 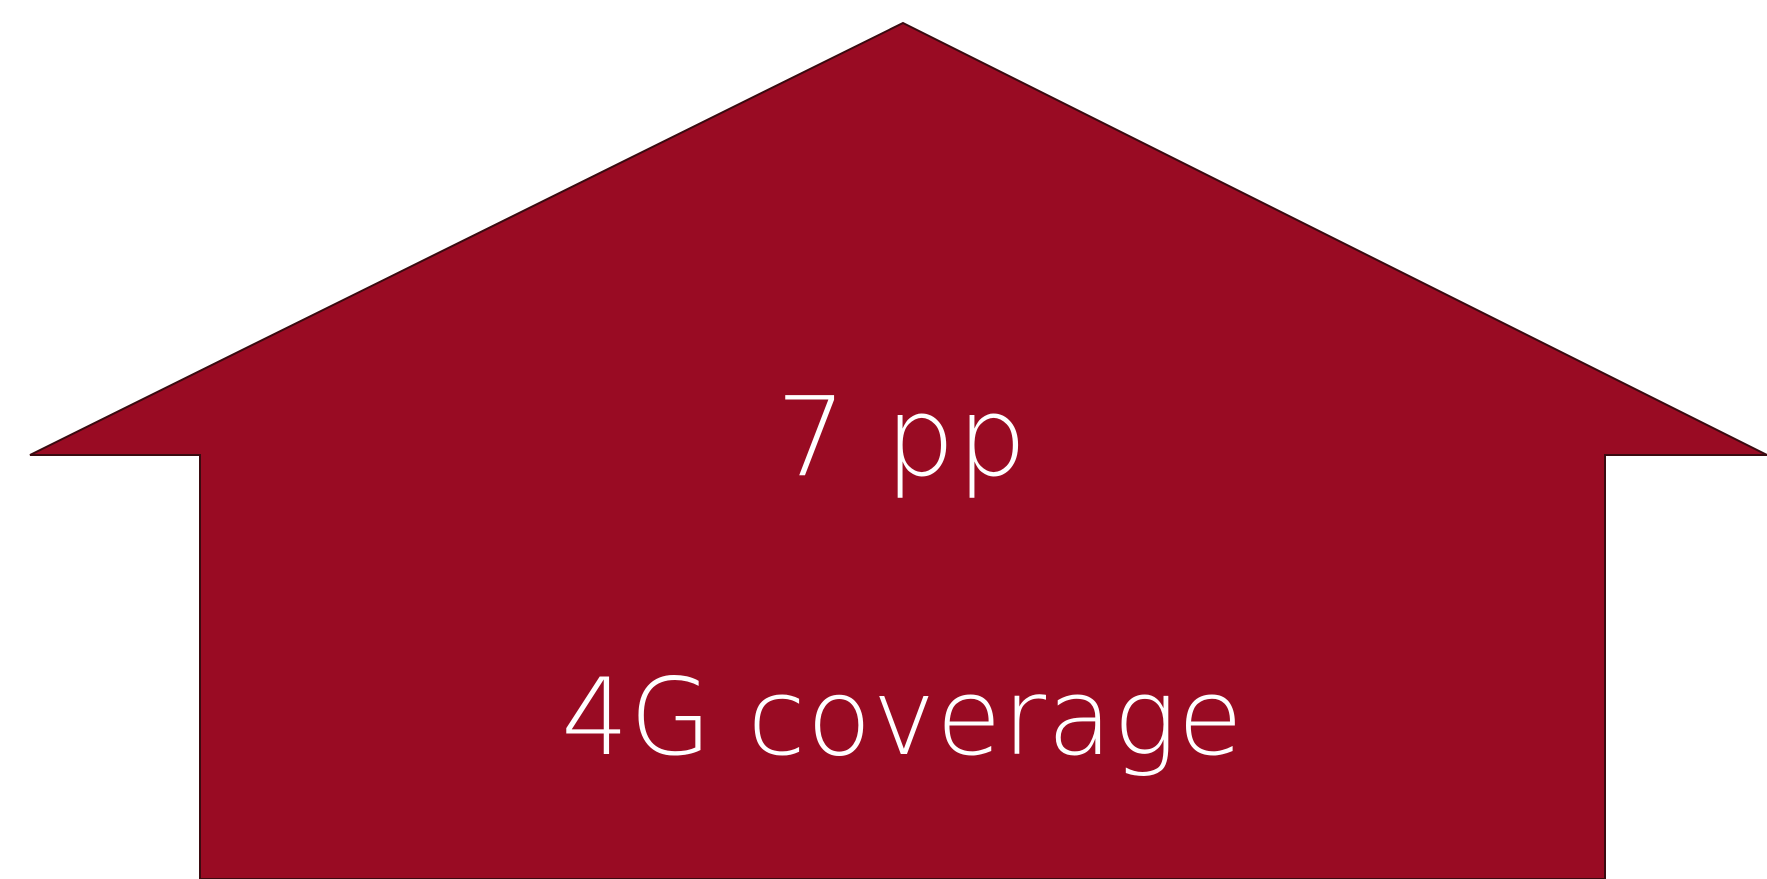 What do you see at coordinates (902, 437) in the screenshot?
I see `change-value-label: 7 pp` at bounding box center [902, 437].